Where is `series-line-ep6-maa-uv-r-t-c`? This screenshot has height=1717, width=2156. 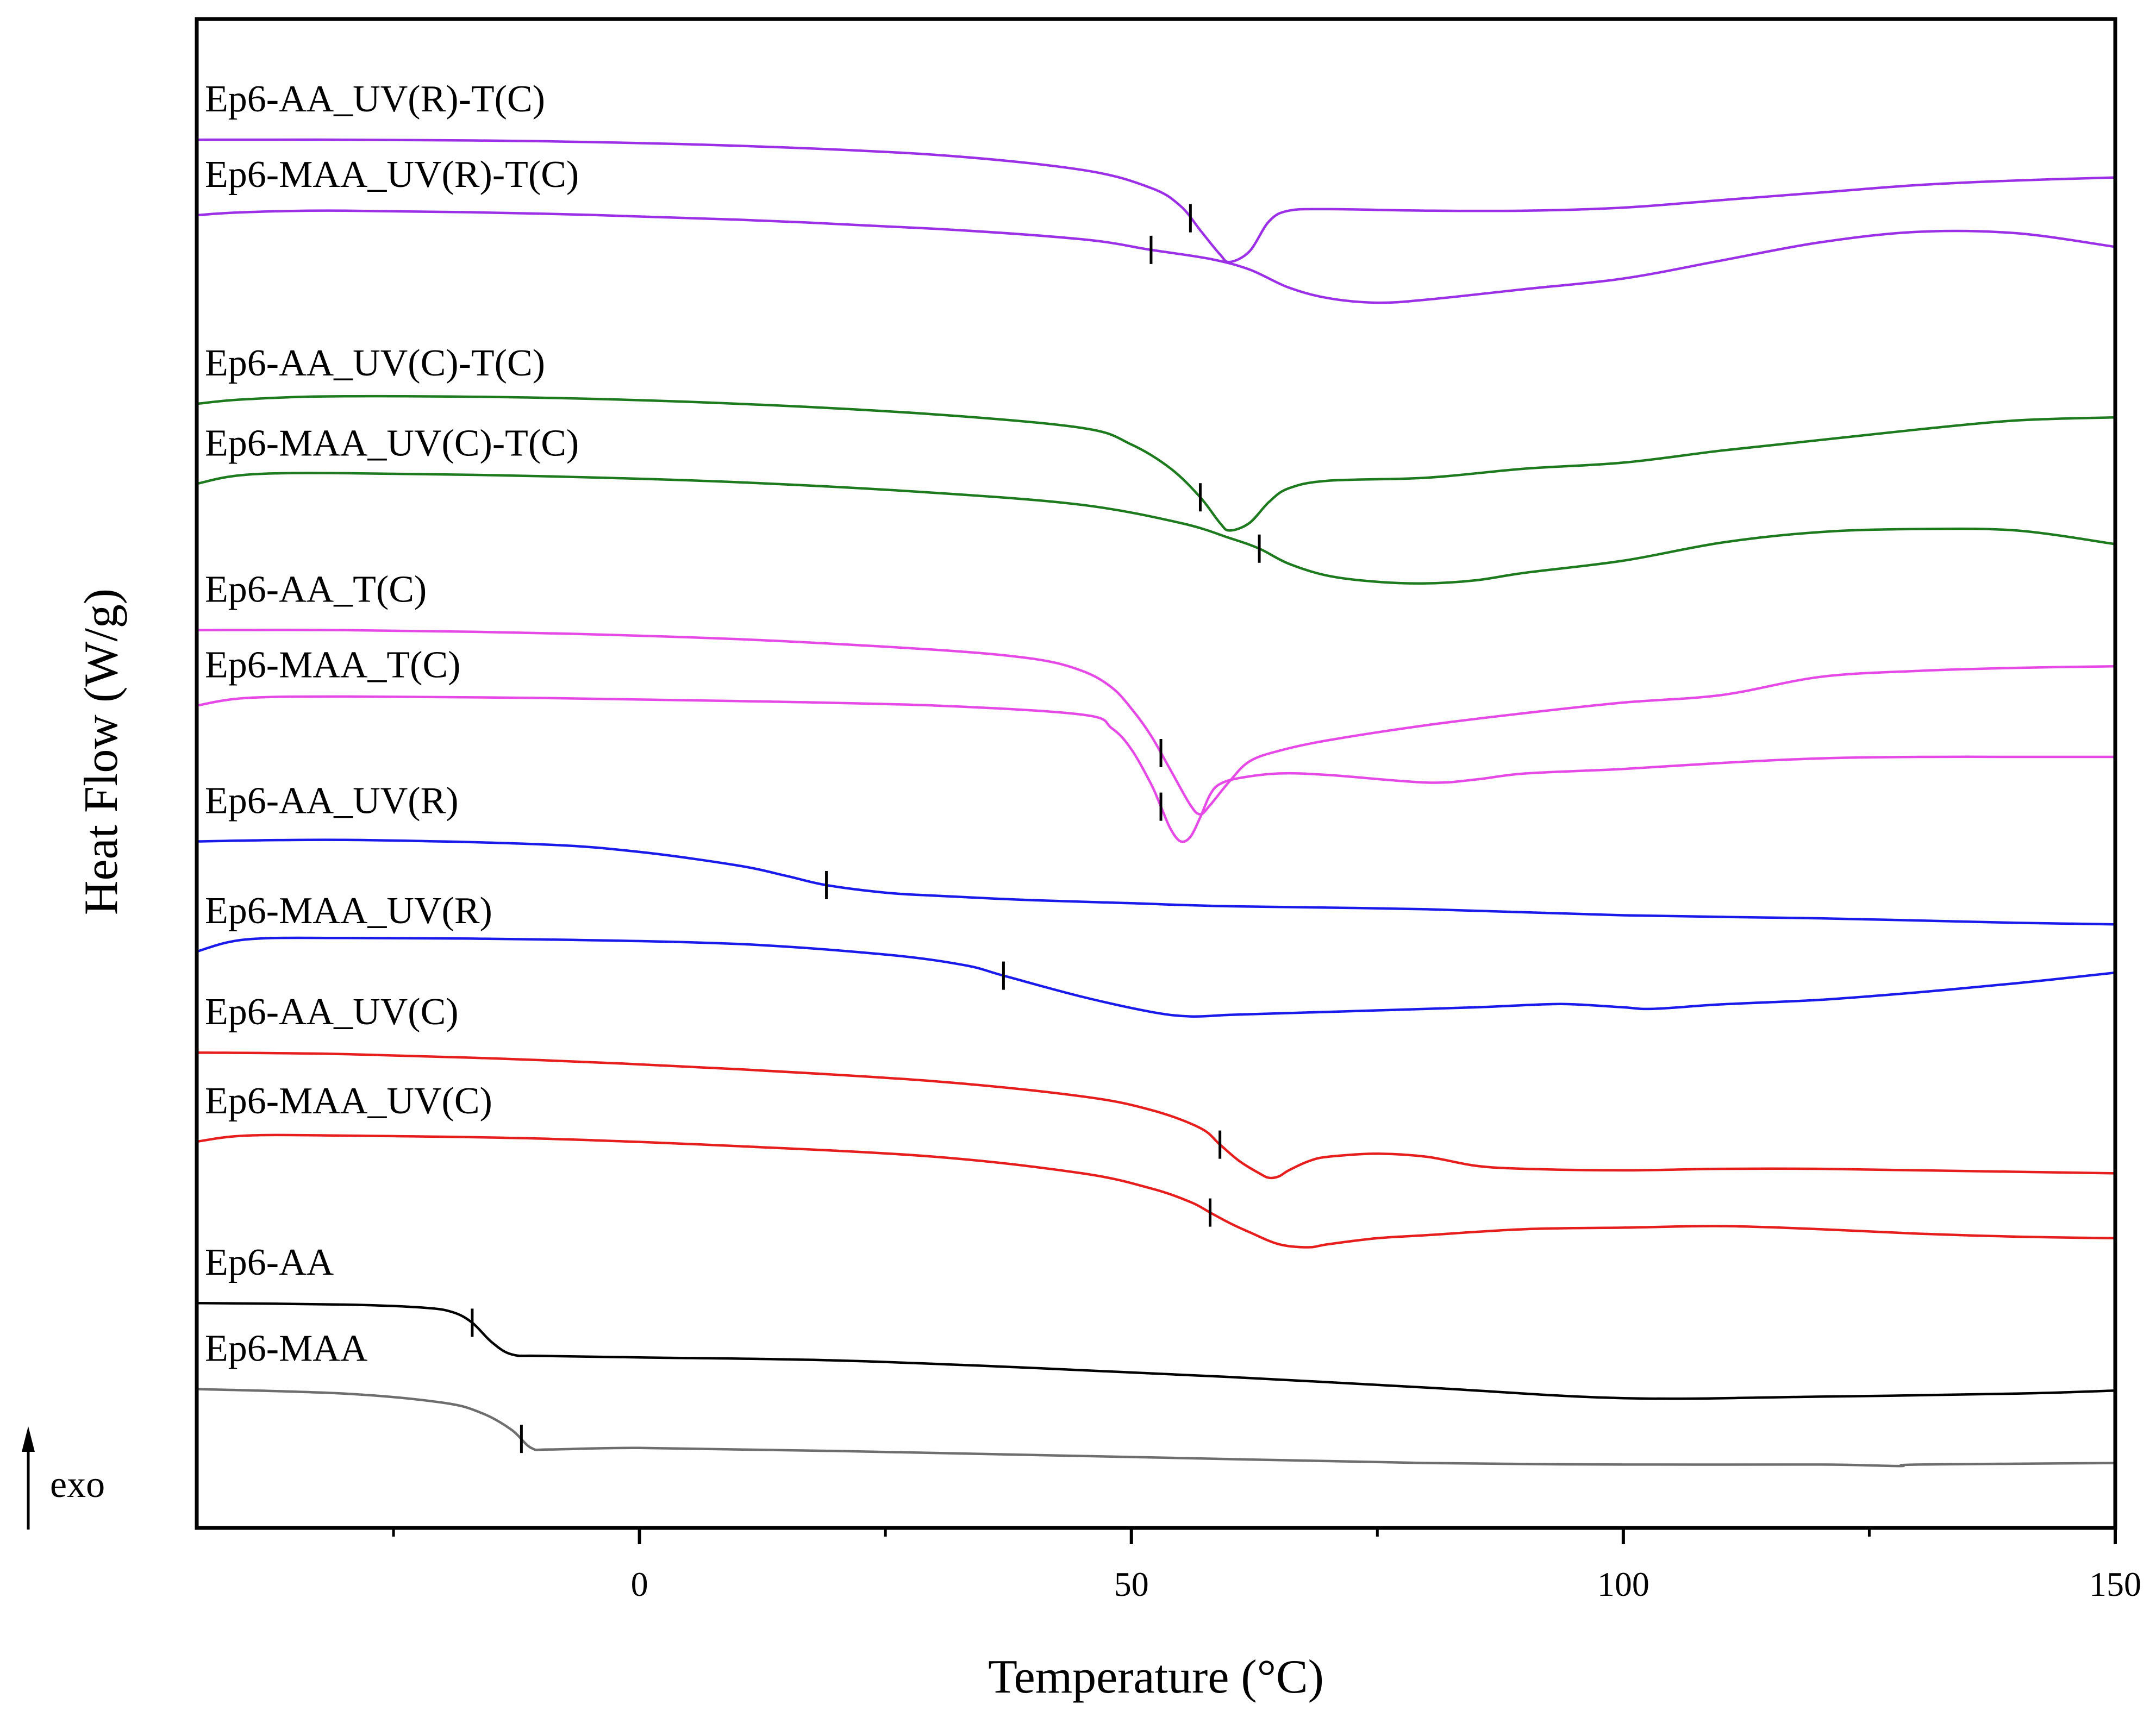 series-line-ep6-maa-uv-r-t-c is located at coordinates (1156, 256).